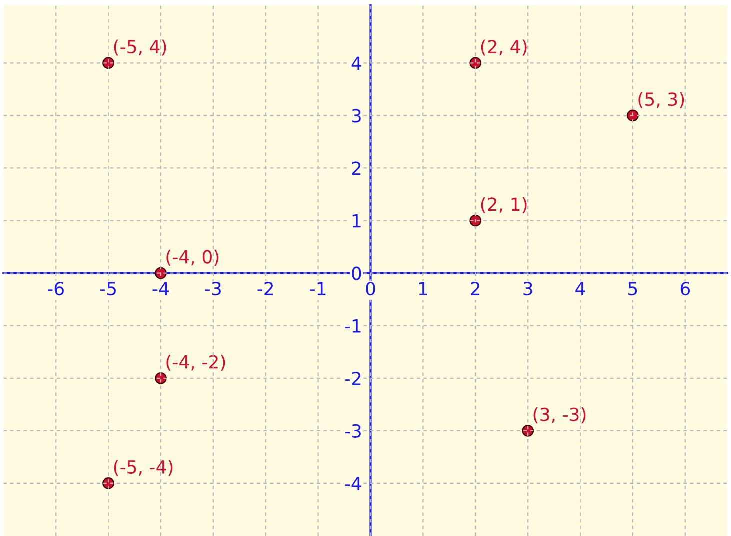  Describe the element at coordinates (108, 289) in the screenshot. I see `x-tick-label: -5` at that location.